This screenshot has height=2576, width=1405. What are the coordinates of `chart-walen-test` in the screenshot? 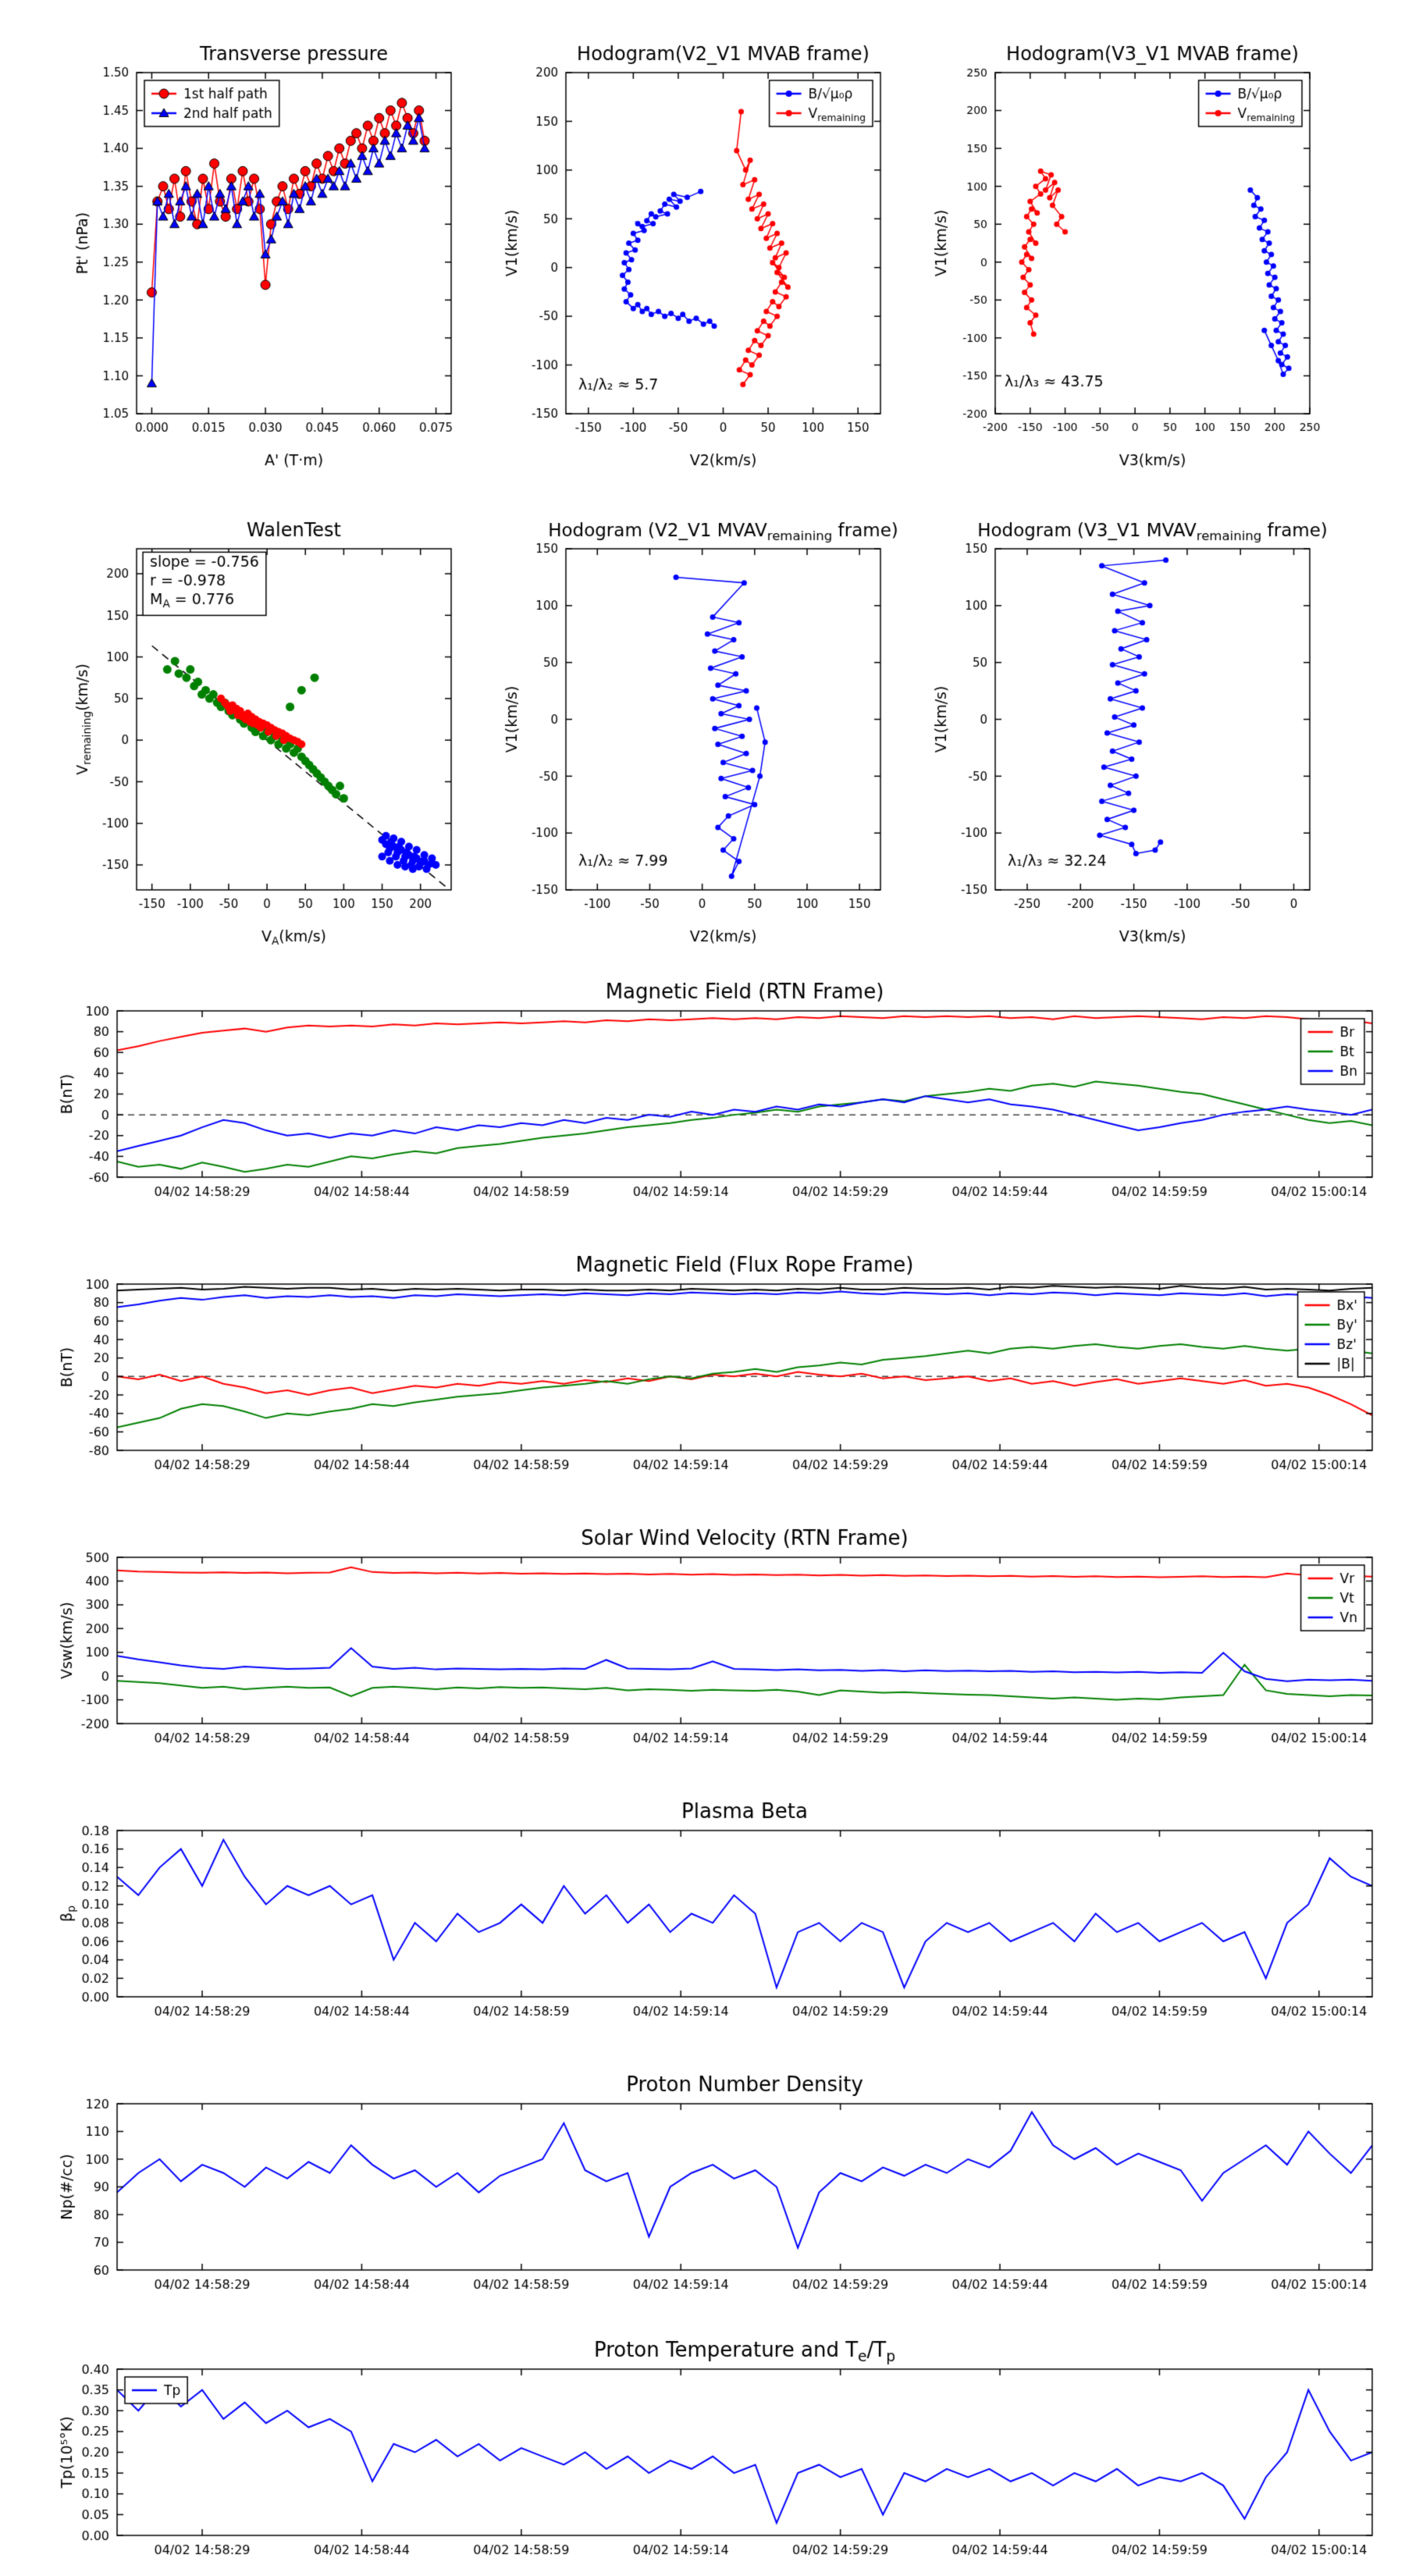 It's located at (265, 727).